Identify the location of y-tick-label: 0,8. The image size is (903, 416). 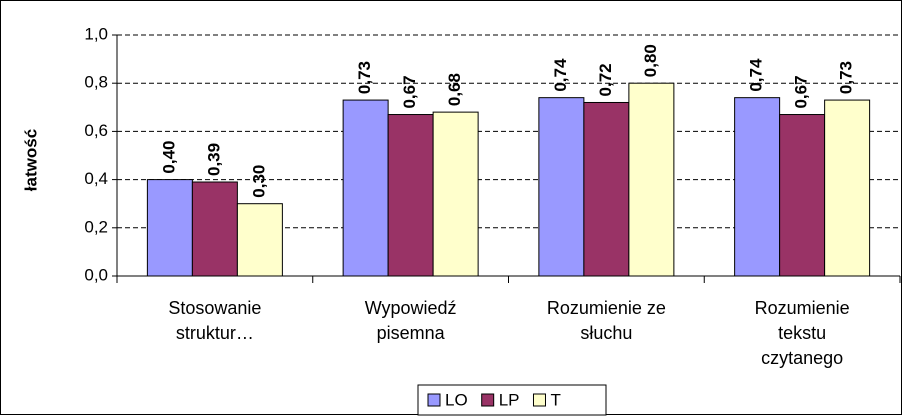
(96, 82).